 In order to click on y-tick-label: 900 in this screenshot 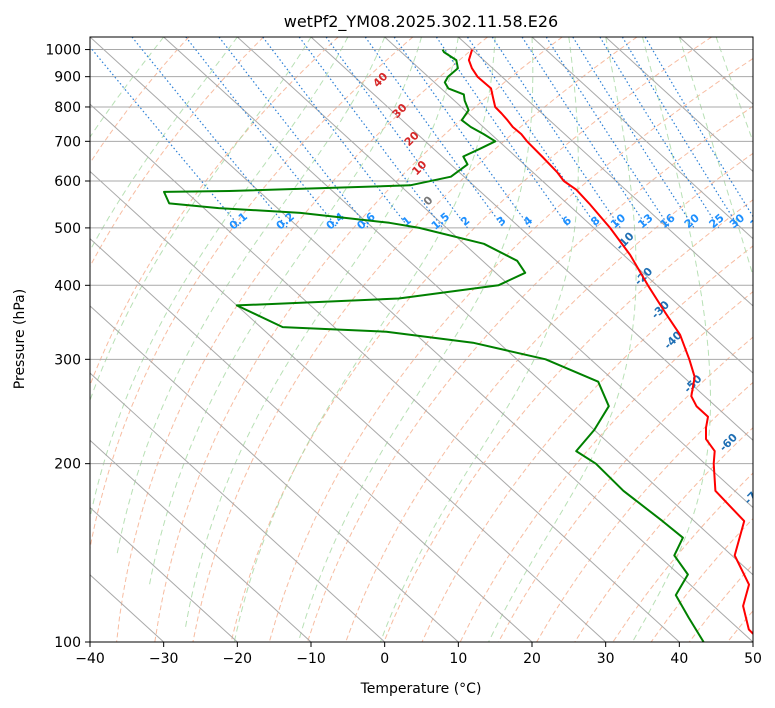, I will do `click(67, 78)`.